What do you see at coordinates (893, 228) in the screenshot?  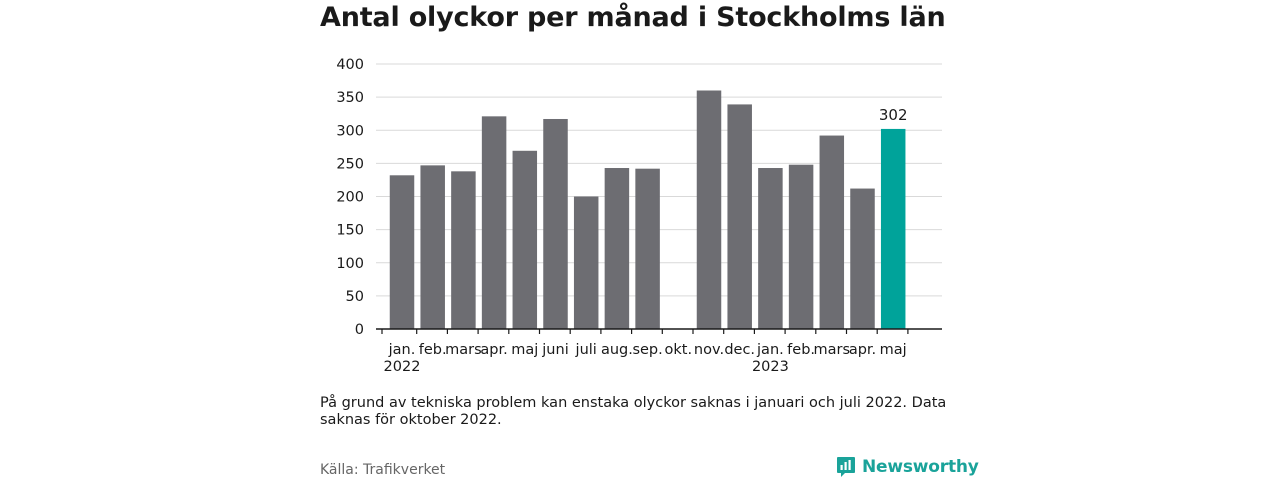 I see `bar-highlighted` at bounding box center [893, 228].